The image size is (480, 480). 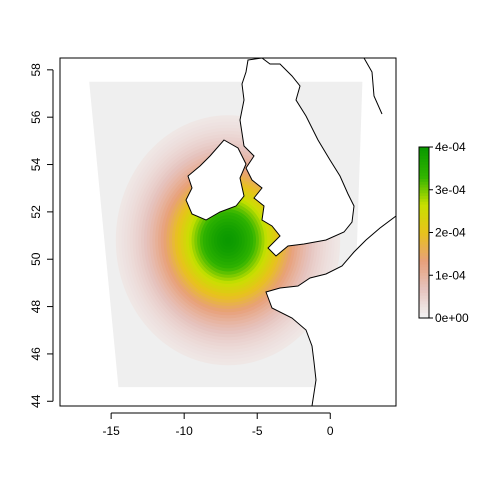 I want to click on x-tick-label: -5, so click(x=257, y=431).